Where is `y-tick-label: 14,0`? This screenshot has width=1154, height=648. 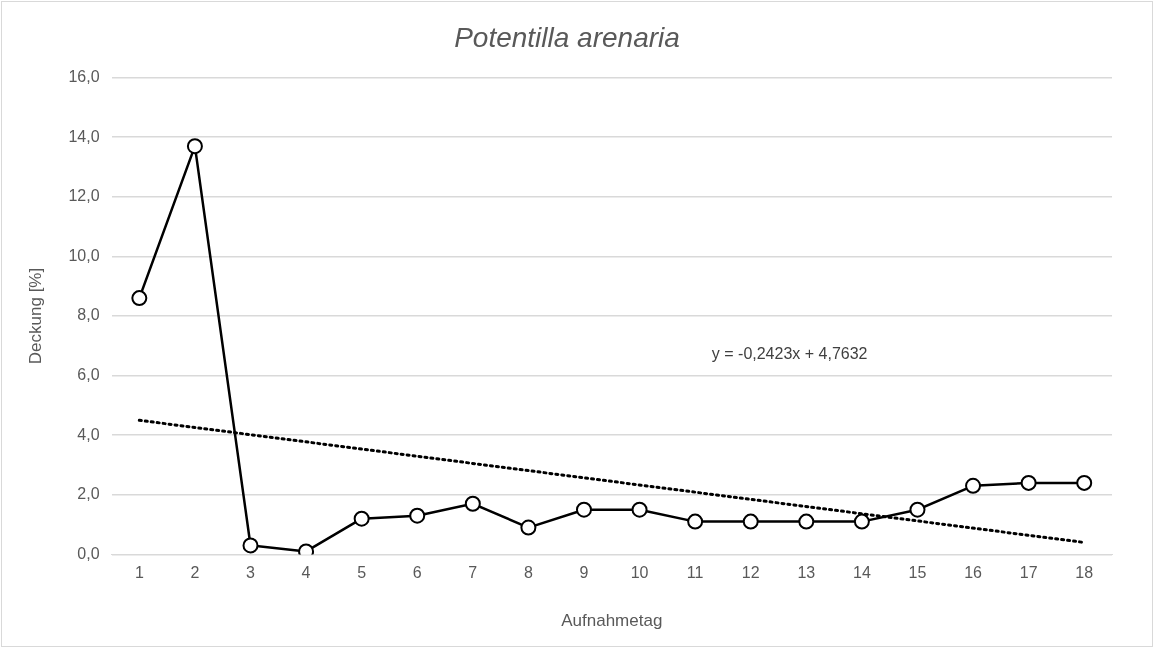
y-tick-label: 14,0 is located at coordinates (84, 136).